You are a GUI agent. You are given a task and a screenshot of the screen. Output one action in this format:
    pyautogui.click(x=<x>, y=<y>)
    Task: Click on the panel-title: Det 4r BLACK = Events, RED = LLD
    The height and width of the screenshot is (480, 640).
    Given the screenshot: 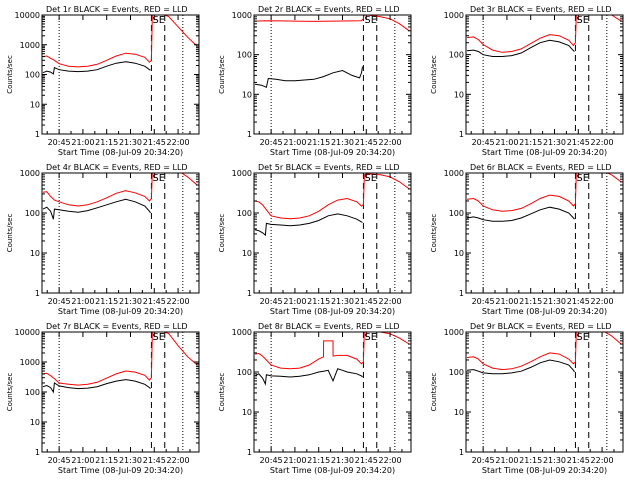 What is the action you would take?
    pyautogui.click(x=117, y=167)
    